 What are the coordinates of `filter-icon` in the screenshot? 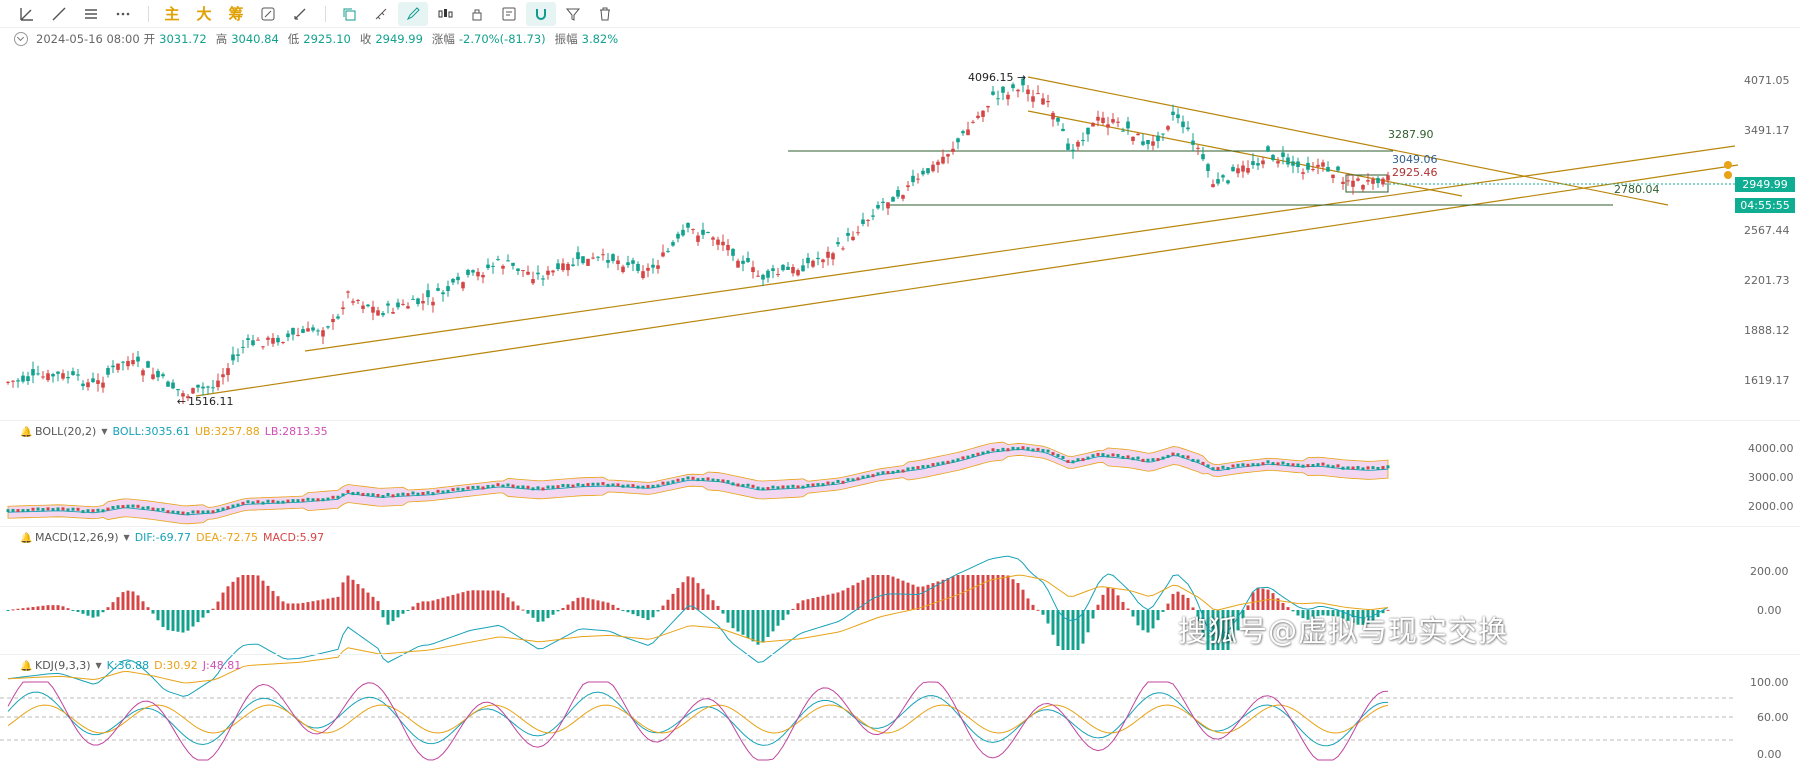 It's located at (573, 14).